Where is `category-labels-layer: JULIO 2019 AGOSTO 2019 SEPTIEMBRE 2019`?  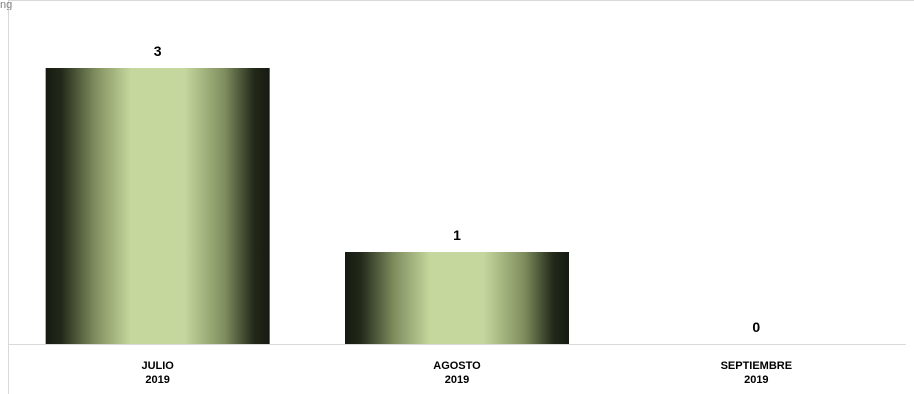
category-labels-layer: JULIO 2019 AGOSTO 2019 SEPTIEMBRE 2019 is located at coordinates (466, 373).